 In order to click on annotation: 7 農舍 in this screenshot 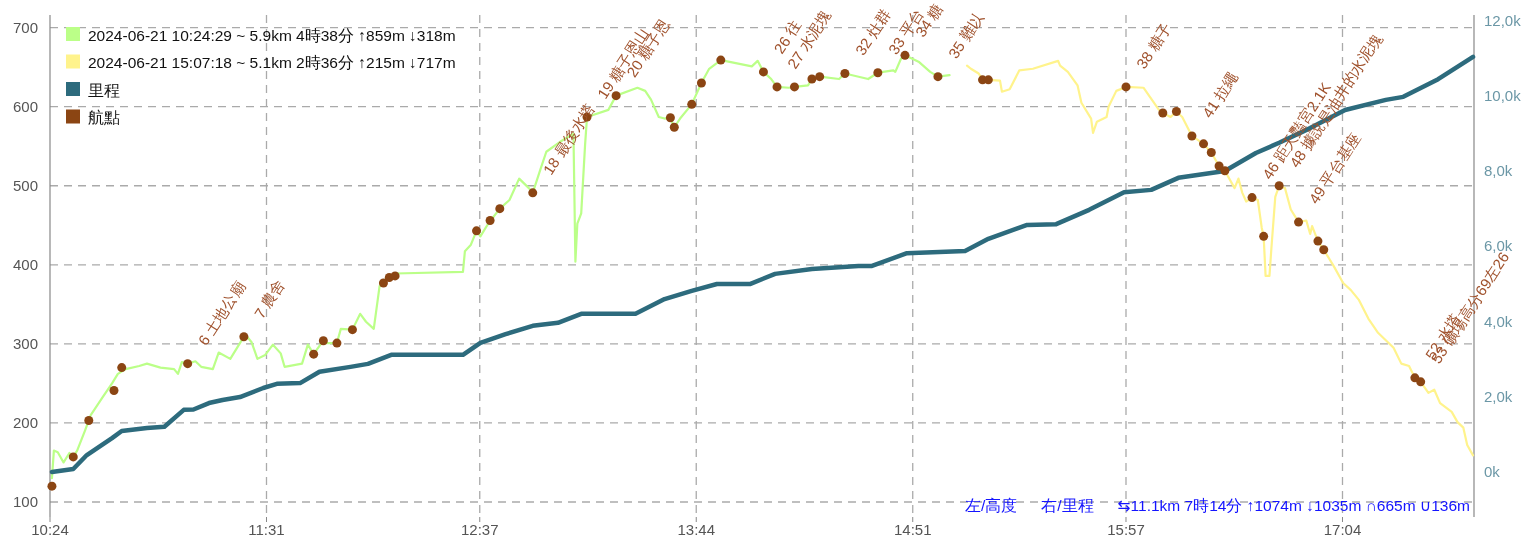, I will do `click(269, 299)`.